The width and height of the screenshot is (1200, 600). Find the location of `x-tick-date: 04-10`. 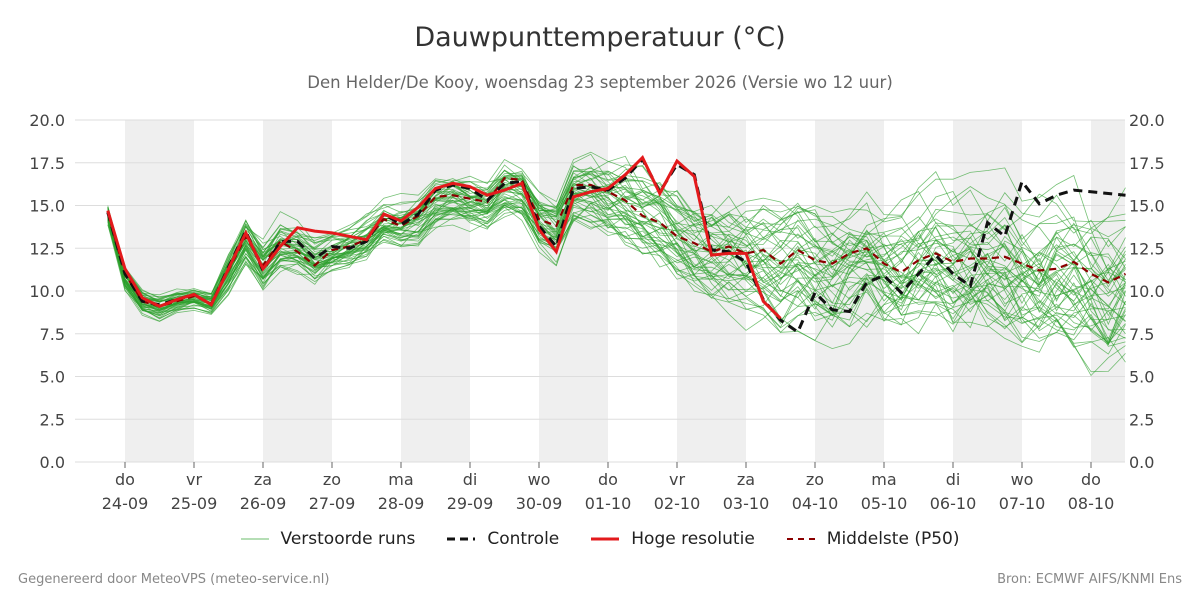

x-tick-date: 04-10 is located at coordinates (815, 503).